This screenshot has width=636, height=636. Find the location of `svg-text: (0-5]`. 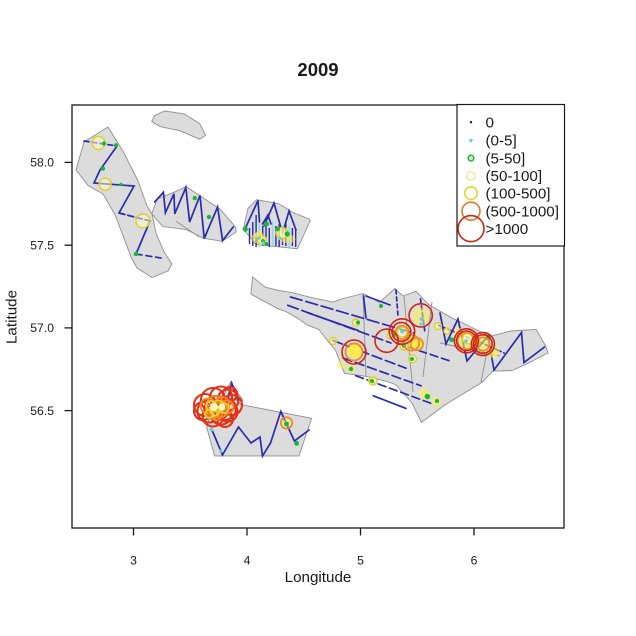

svg-text: (0-5] is located at coordinates (501, 141).